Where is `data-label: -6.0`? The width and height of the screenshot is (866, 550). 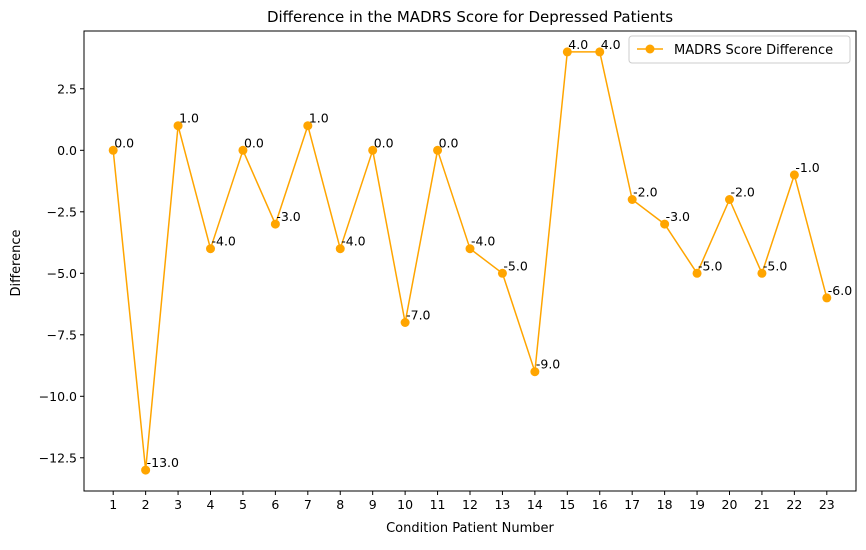 data-label: -6.0 is located at coordinates (840, 290).